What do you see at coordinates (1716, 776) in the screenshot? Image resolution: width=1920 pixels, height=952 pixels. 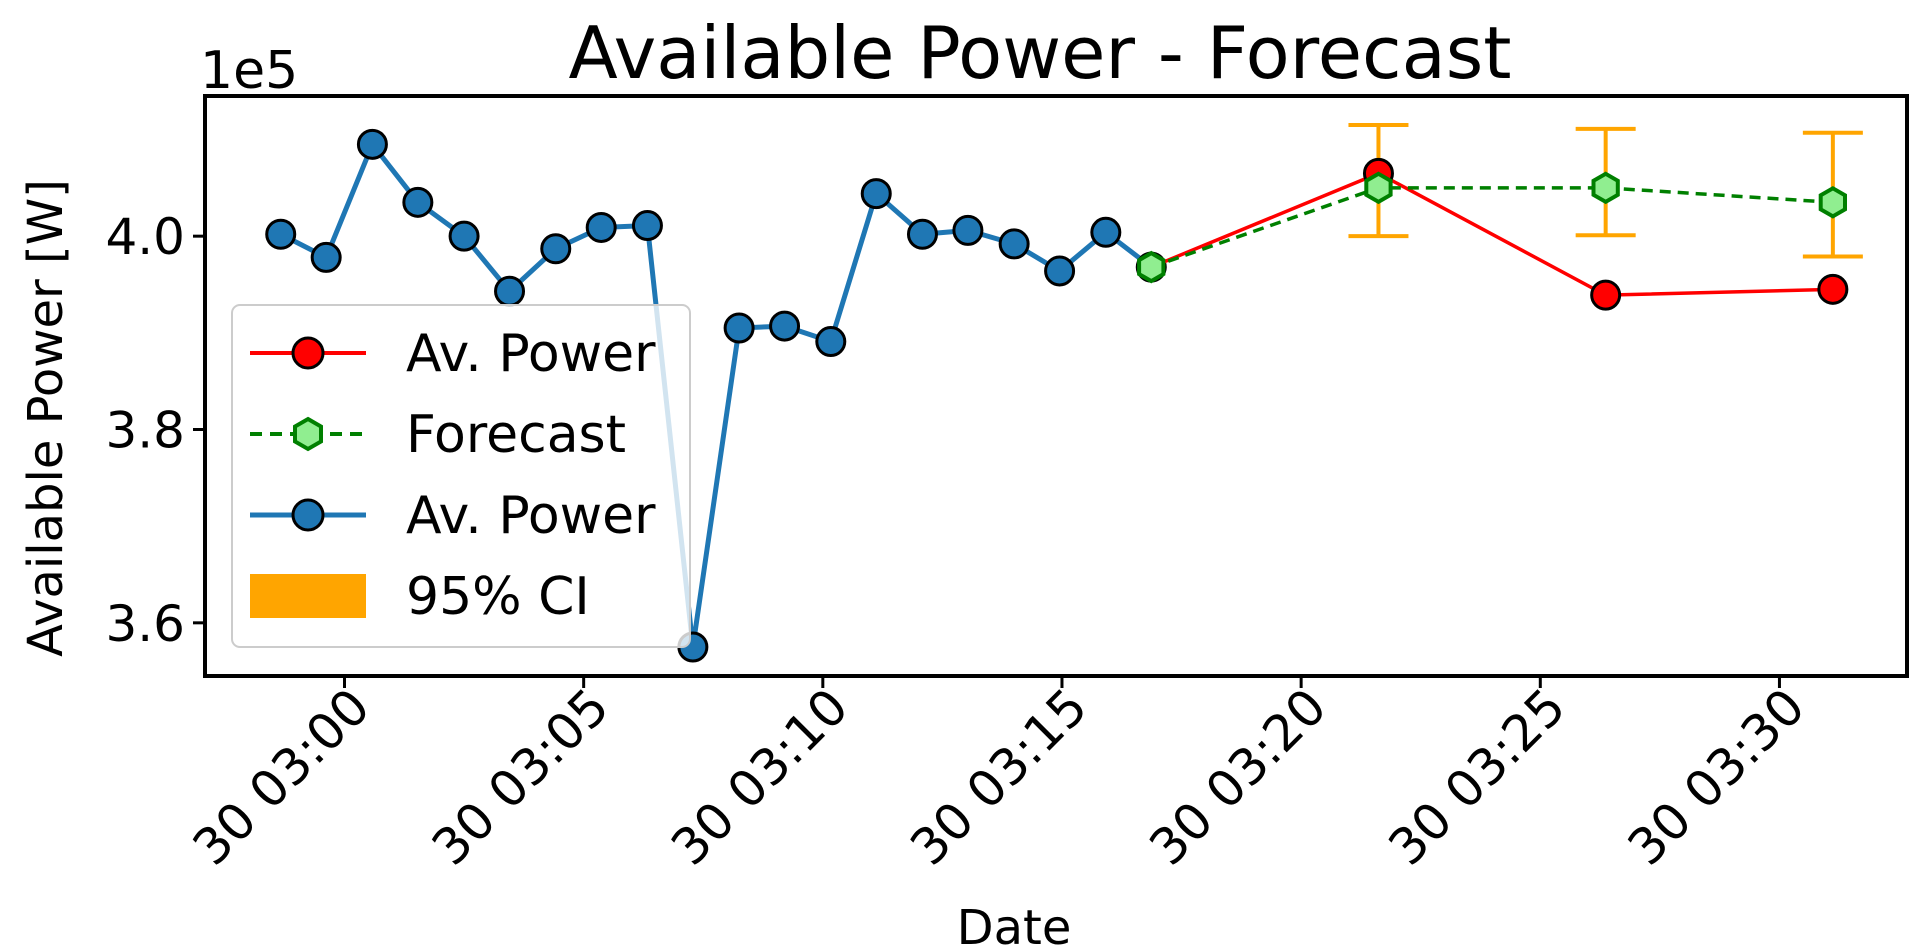 I see `x-tick-label-6: 30 03:30` at bounding box center [1716, 776].